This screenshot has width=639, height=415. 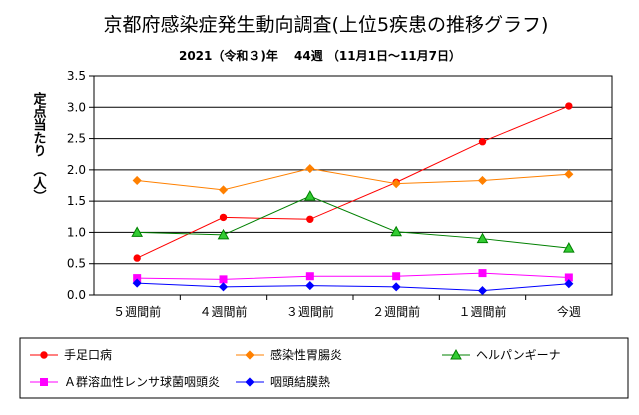 I want to click on y-axis-ticks: 0.0 0.5 1.0 1.5 2.0 2.5 3.0 3.5, so click(x=80, y=185).